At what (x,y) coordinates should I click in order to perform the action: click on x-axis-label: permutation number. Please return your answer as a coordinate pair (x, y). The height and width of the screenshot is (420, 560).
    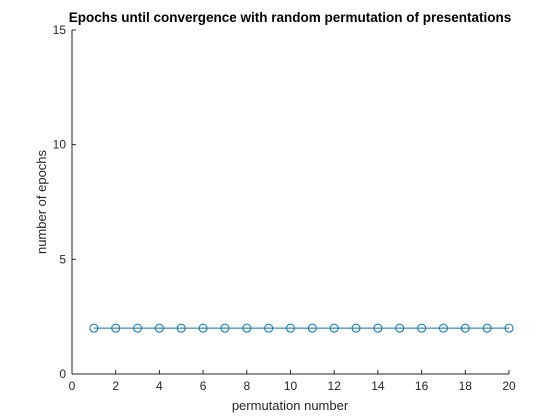
    Looking at the image, I should click on (290, 405).